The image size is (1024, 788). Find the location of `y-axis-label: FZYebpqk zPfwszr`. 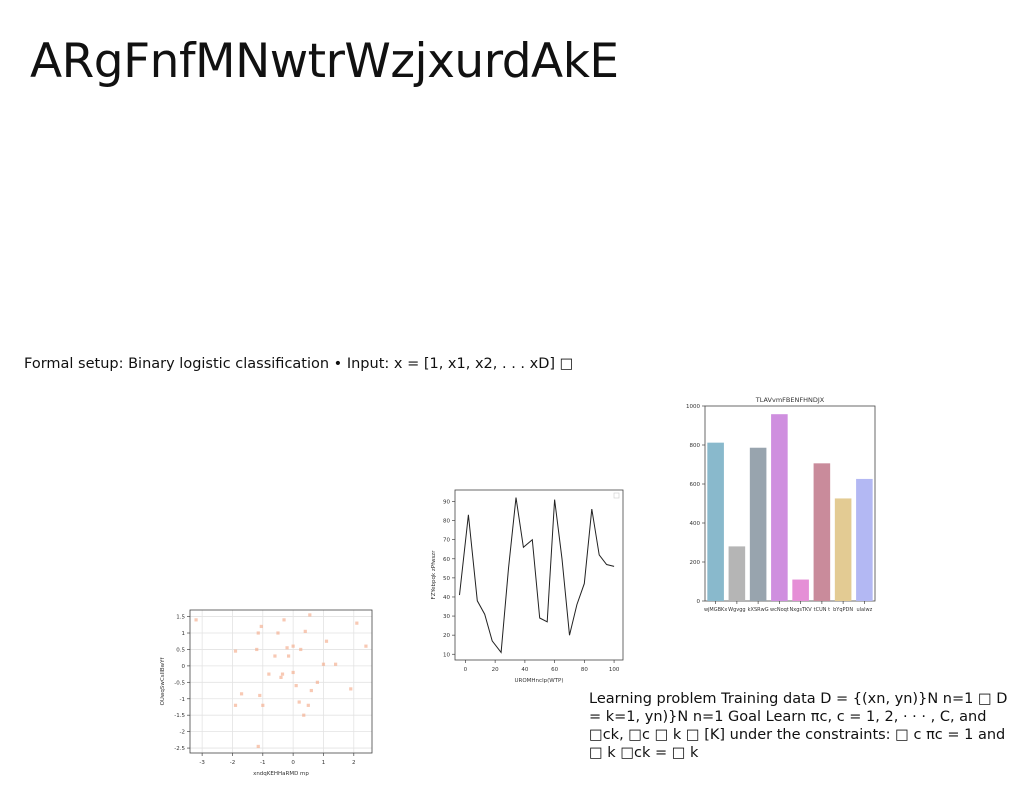

y-axis-label: FZYebpqk zPfwszr is located at coordinates (434, 575).